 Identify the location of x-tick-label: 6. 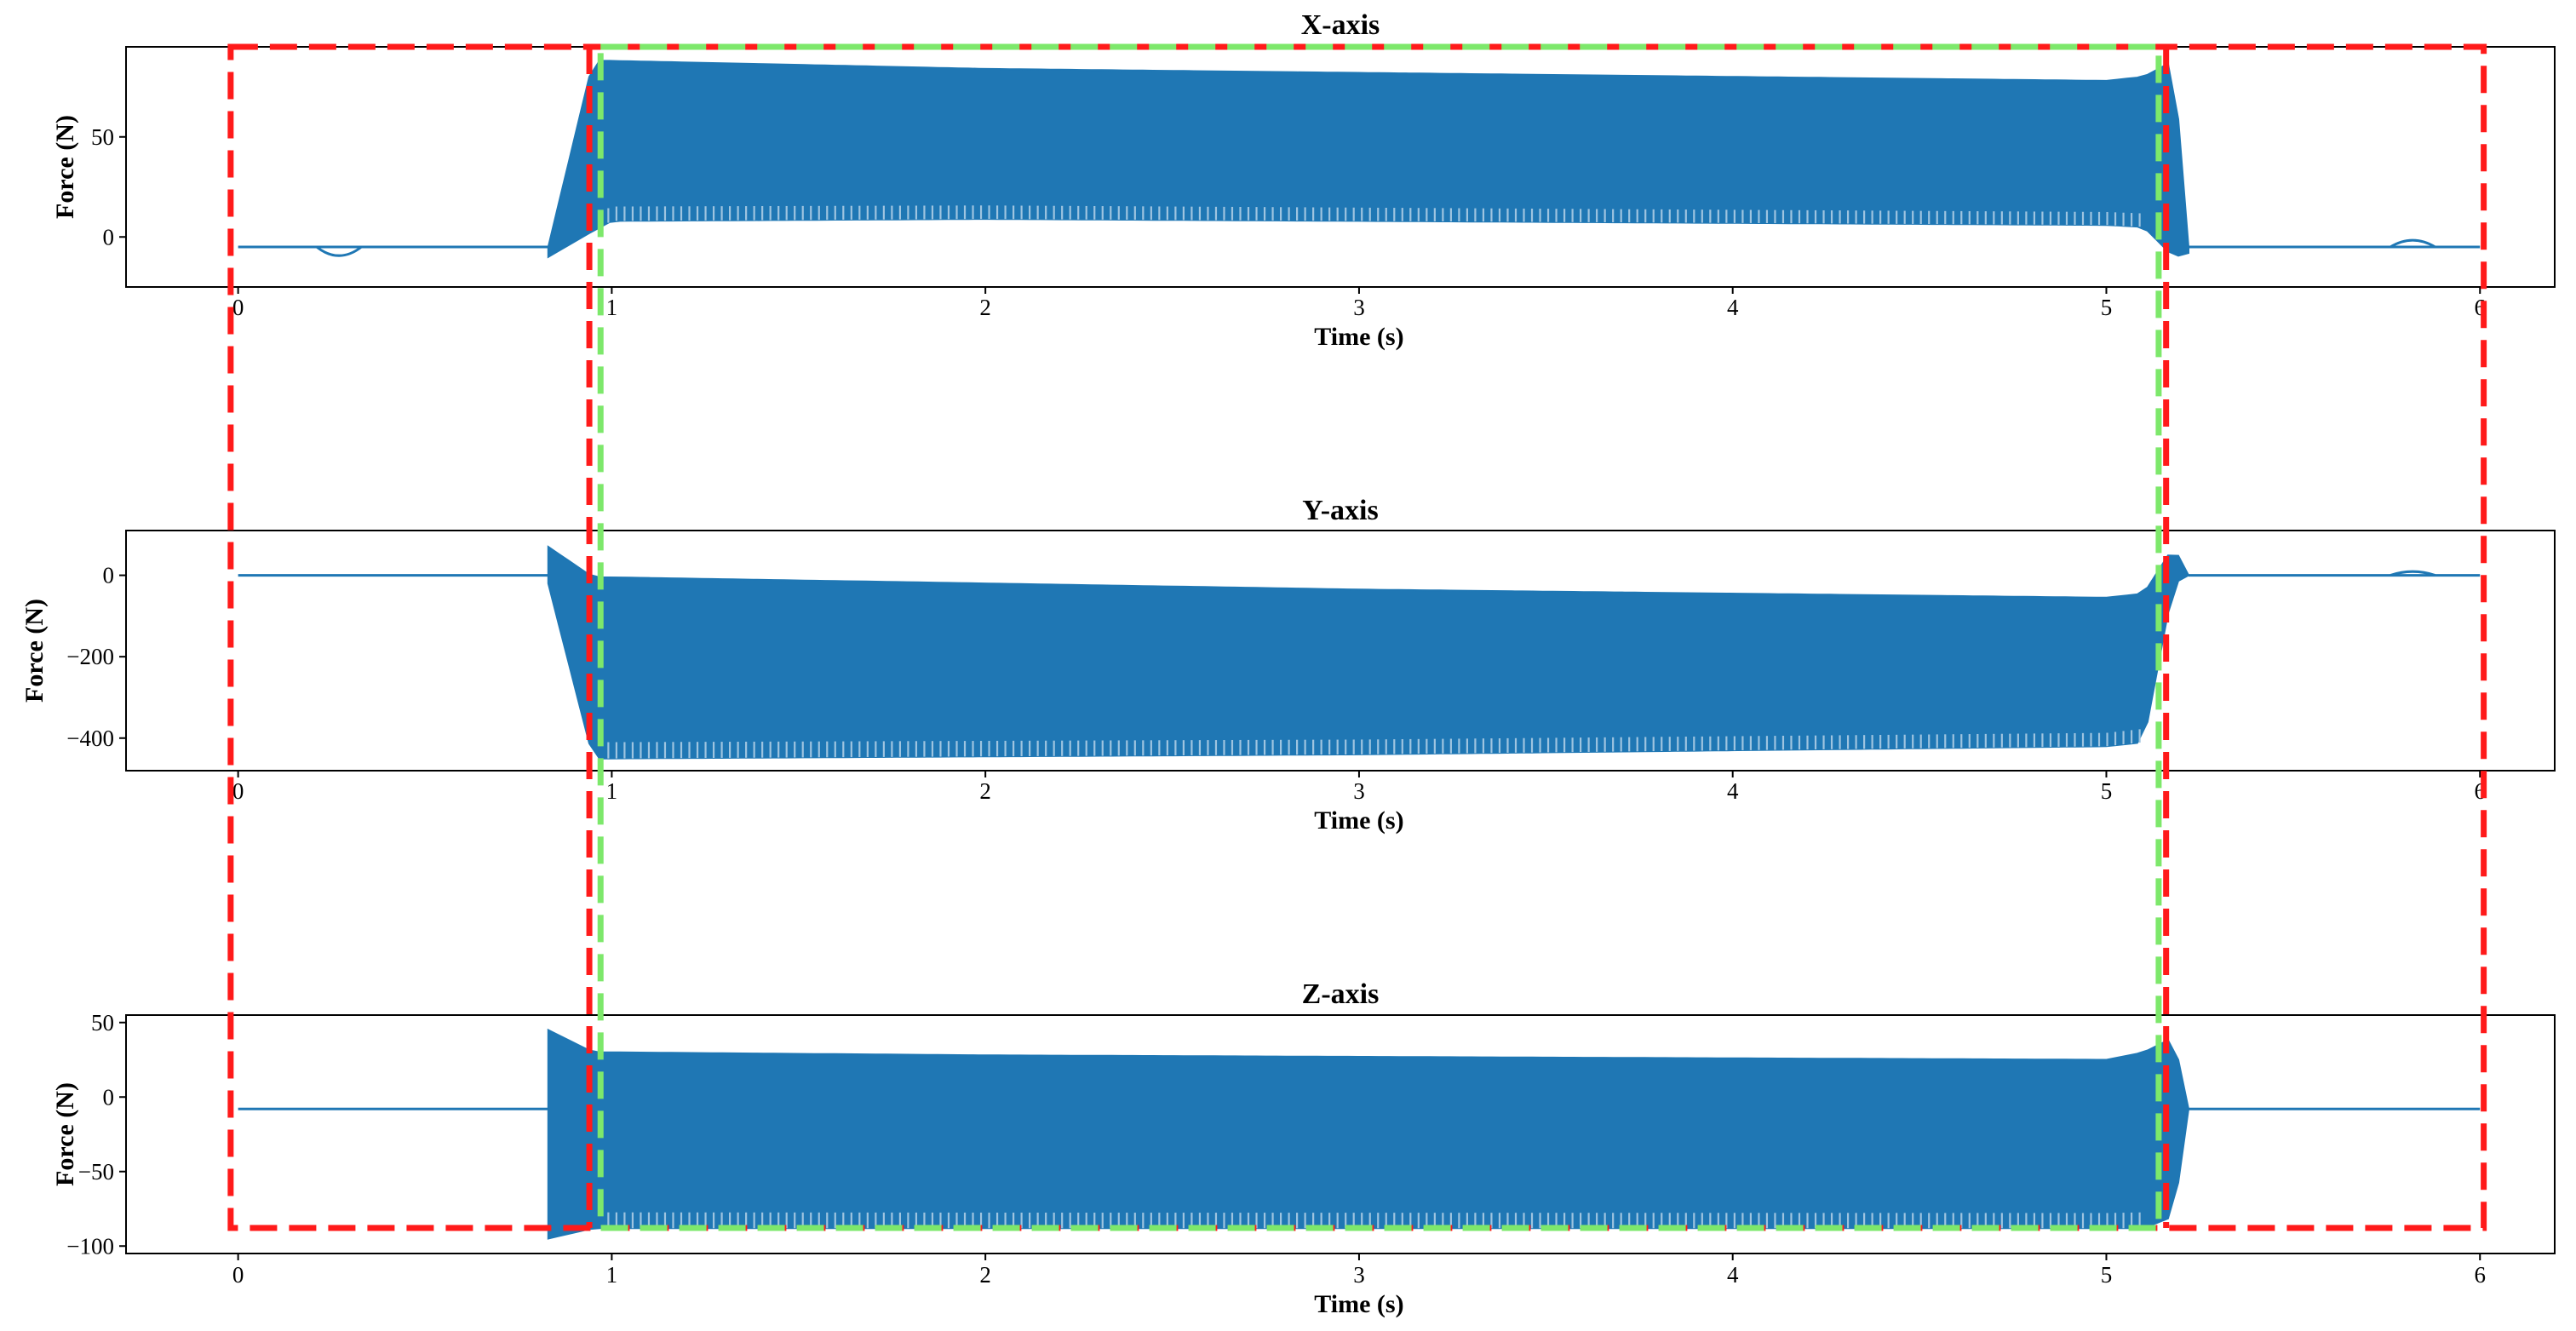
(2480, 1275).